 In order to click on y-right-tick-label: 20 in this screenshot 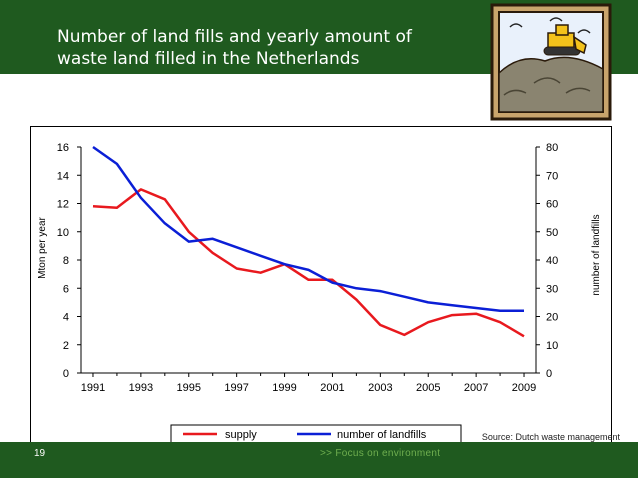, I will do `click(552, 318)`.